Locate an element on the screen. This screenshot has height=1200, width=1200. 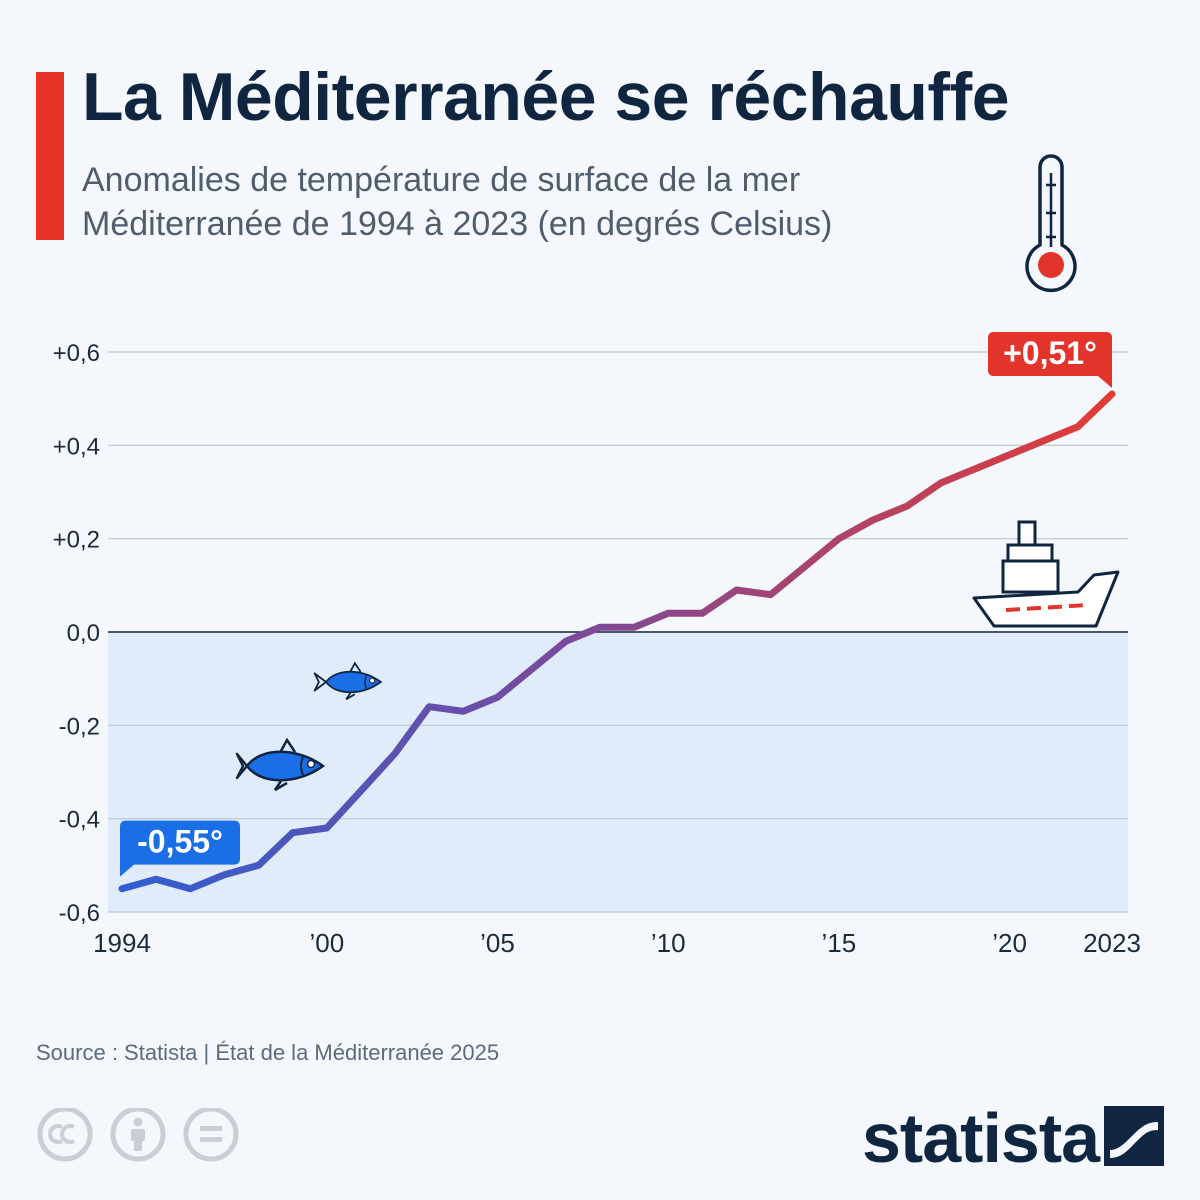
y-tick-label: -0,2 is located at coordinates (79, 726).